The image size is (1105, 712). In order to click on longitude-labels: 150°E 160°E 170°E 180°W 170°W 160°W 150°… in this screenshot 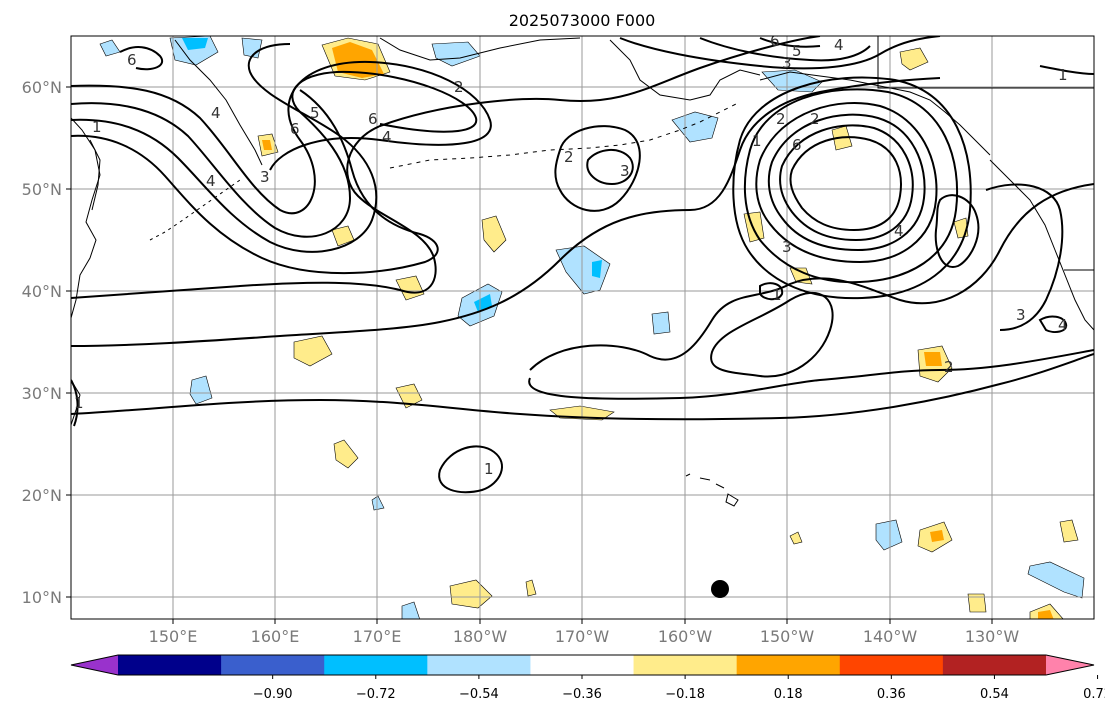, I will do `click(584, 632)`.